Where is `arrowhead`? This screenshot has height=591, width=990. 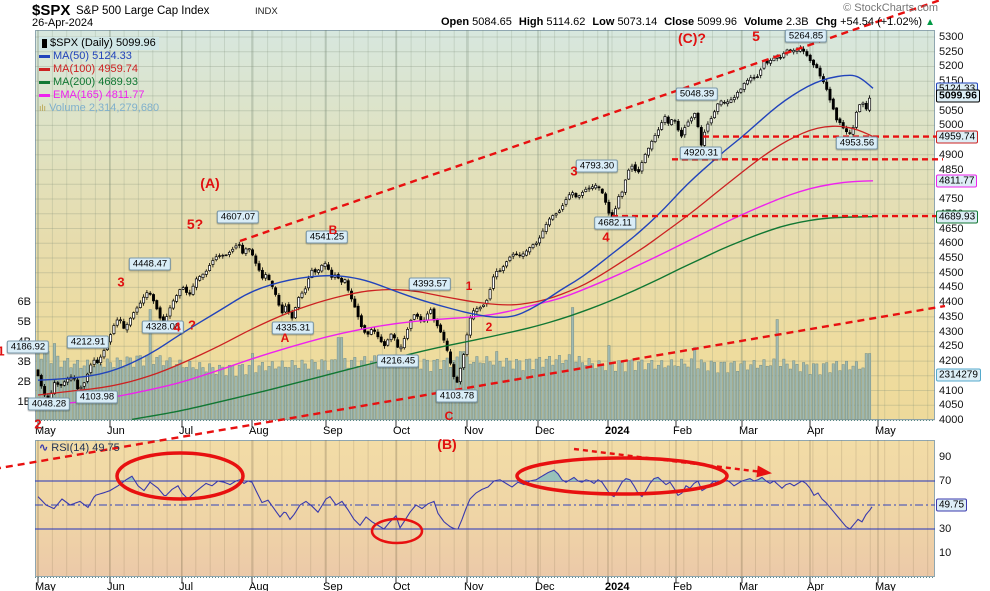
arrowhead is located at coordinates (764, 471).